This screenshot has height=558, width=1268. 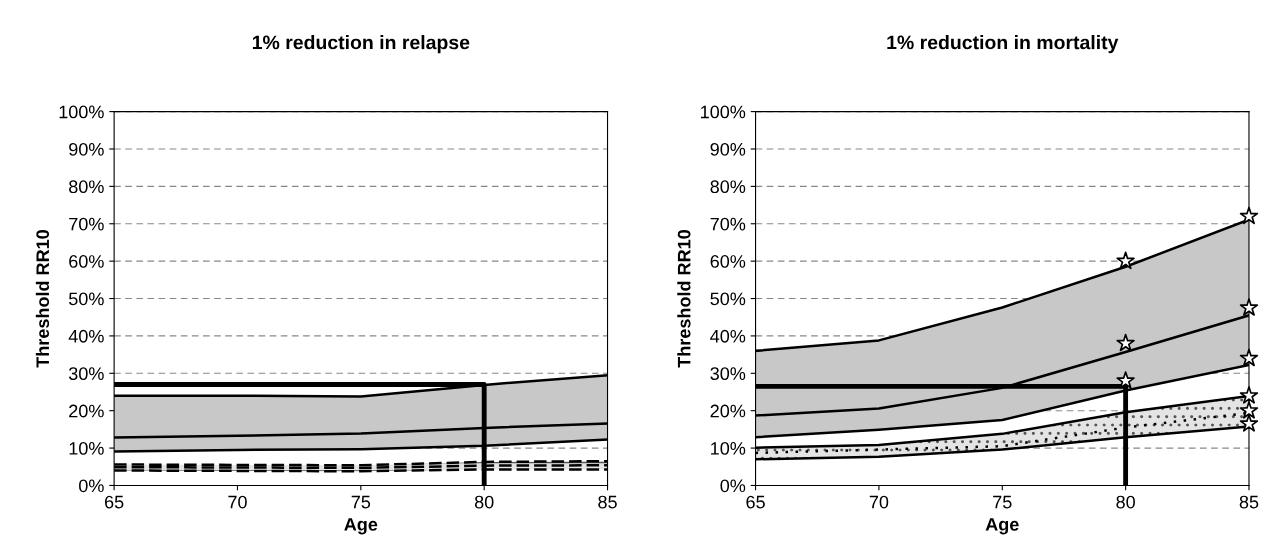 What do you see at coordinates (361, 44) in the screenshot?
I see `chart-title: 1% reduction in relapse` at bounding box center [361, 44].